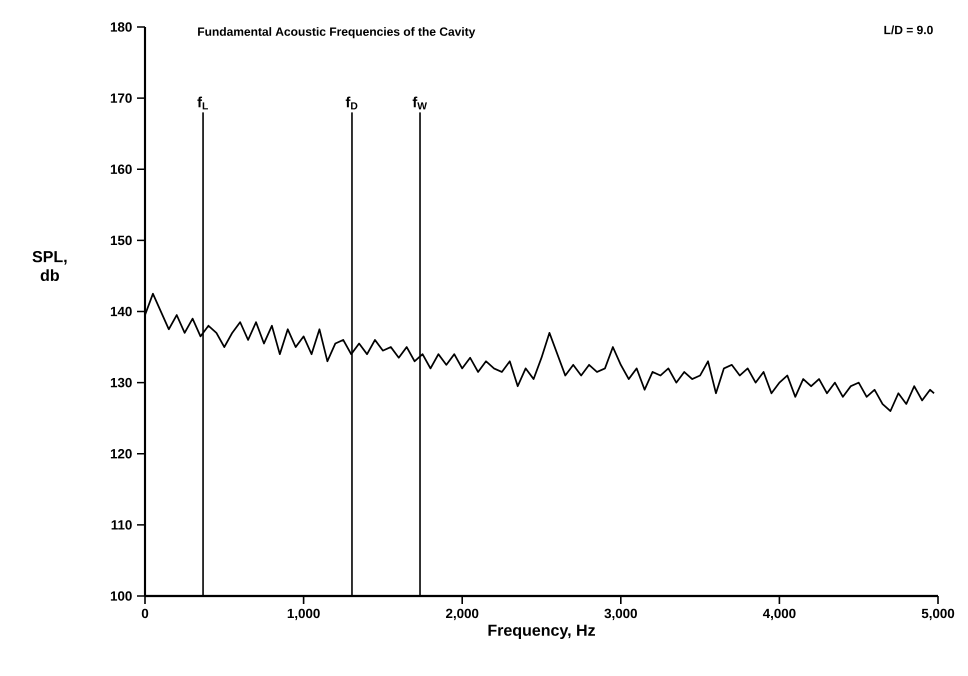 The height and width of the screenshot is (676, 968). Describe the element at coordinates (121, 311) in the screenshot. I see `y-tick-label: 140` at that location.